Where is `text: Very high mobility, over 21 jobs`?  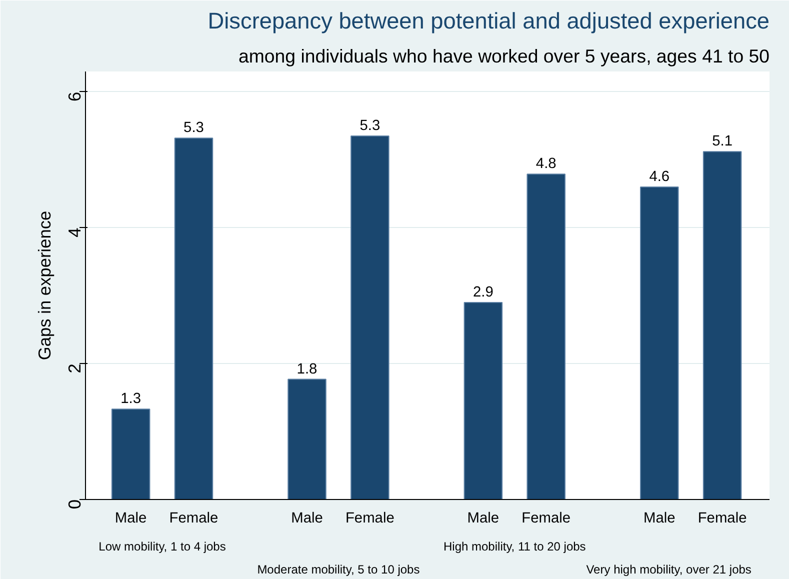
text: Very high mobility, over 21 jobs is located at coordinates (669, 569).